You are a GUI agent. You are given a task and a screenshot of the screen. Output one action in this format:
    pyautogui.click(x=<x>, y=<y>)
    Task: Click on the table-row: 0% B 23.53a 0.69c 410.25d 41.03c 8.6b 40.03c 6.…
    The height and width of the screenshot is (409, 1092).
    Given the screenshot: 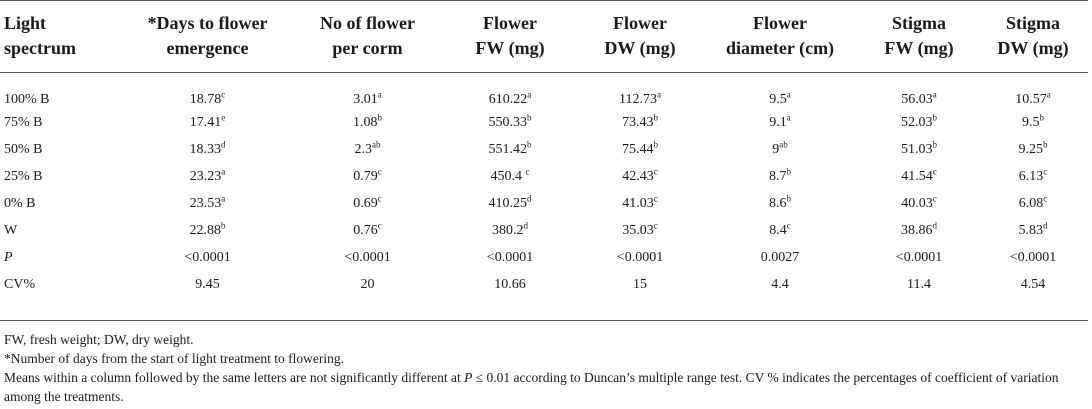 What is the action you would take?
    pyautogui.click(x=544, y=203)
    